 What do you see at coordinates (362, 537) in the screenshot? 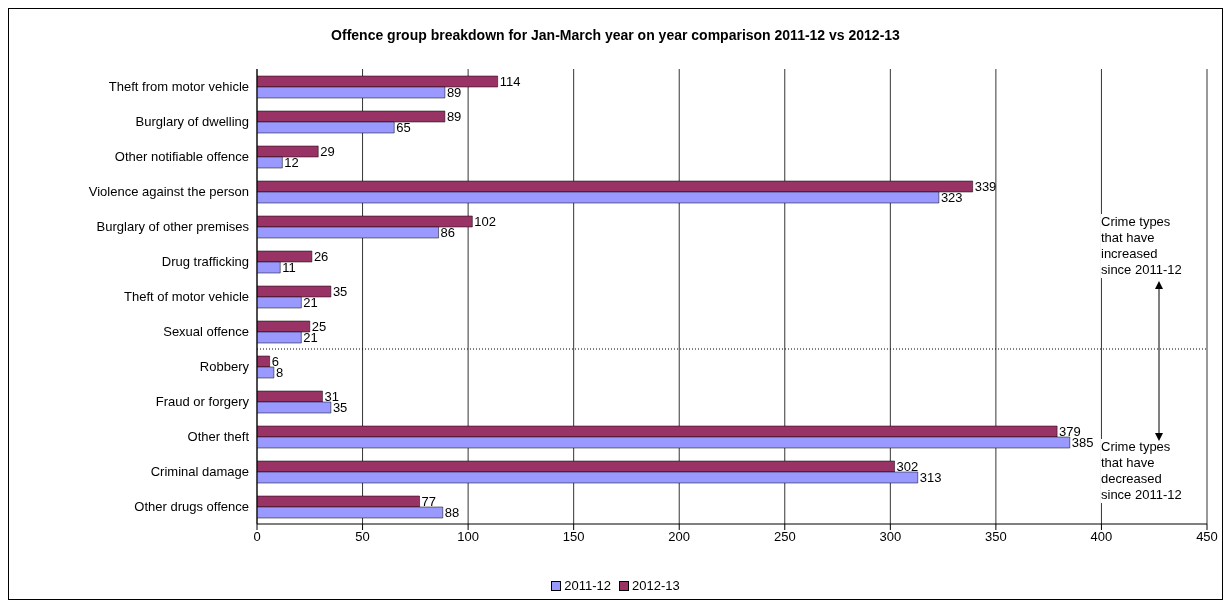
I see `x-tick-label: 50` at bounding box center [362, 537].